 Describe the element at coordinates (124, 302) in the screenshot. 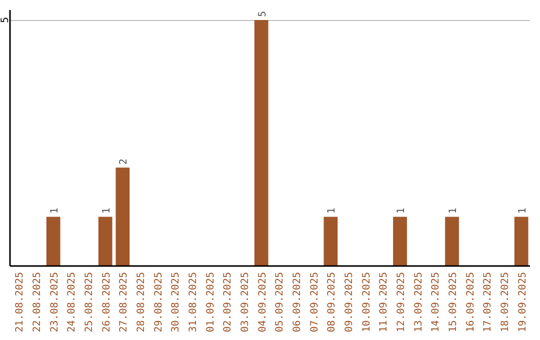

I see `x-tick-label: 27.08.2025` at that location.